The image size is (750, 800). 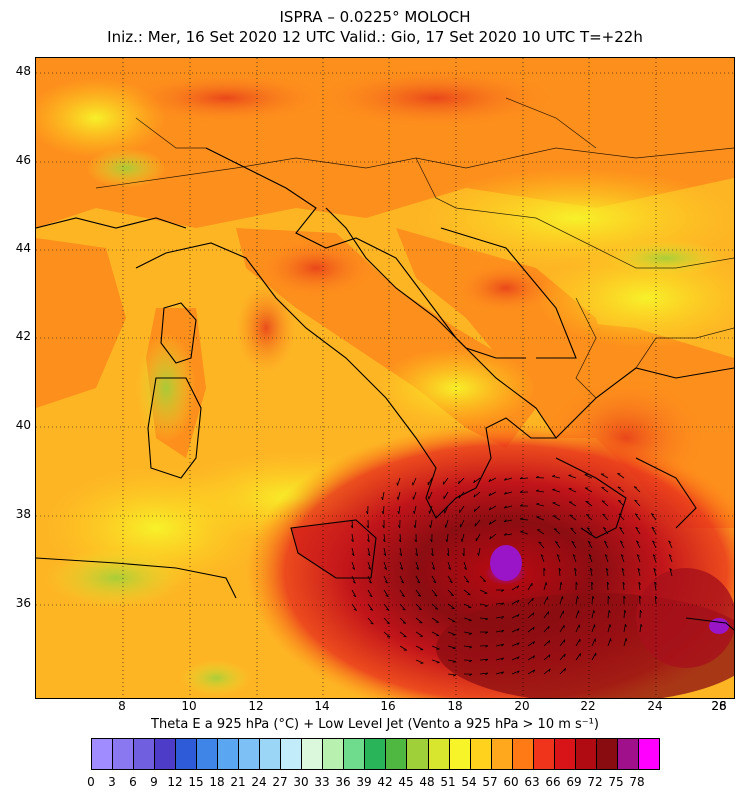 What do you see at coordinates (280, 782) in the screenshot?
I see `colorbar-tick-label: 27` at bounding box center [280, 782].